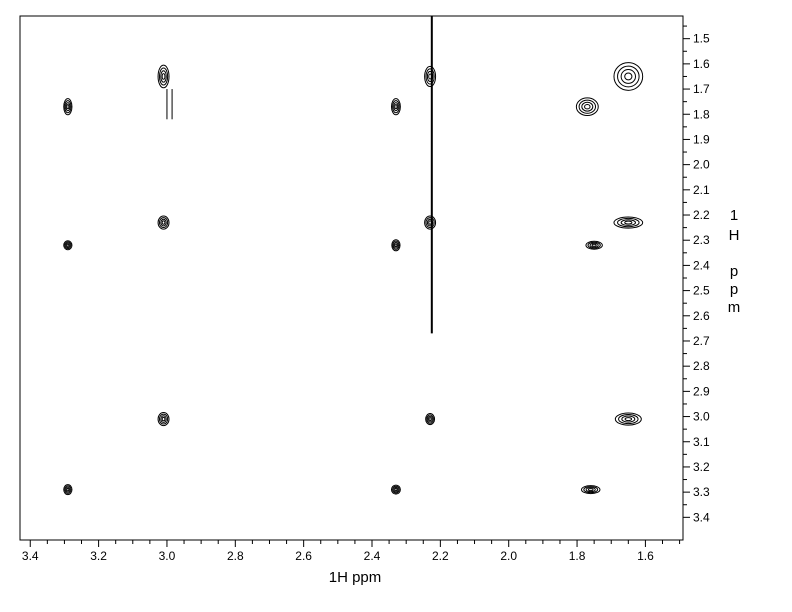 This screenshot has width=792, height=612. Describe the element at coordinates (577, 556) in the screenshot. I see `x-tick-label: 1.8` at that location.